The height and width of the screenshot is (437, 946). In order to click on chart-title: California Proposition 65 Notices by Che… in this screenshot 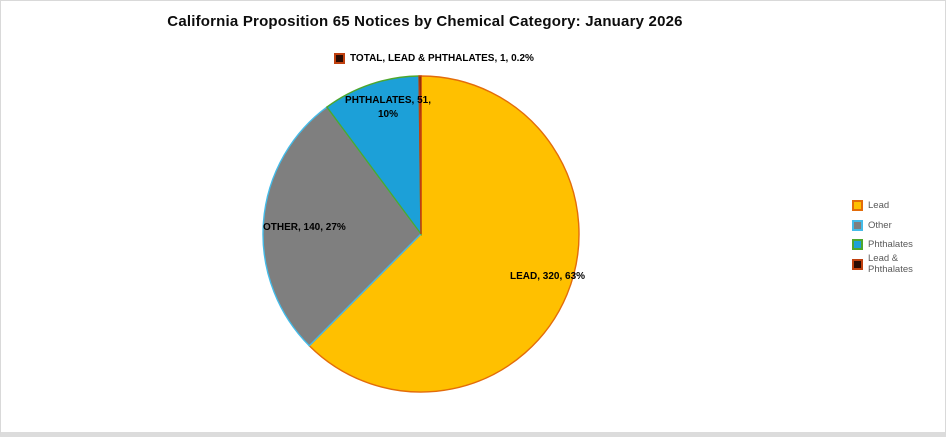, I will do `click(425, 21)`.